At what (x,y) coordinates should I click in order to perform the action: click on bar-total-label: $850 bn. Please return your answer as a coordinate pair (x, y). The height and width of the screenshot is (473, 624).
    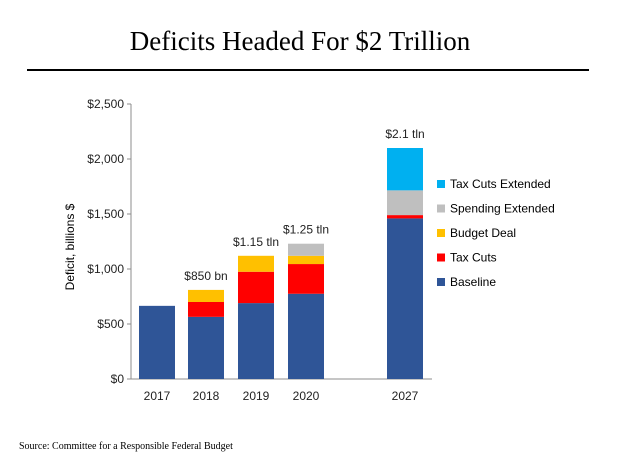
    Looking at the image, I should click on (205, 276).